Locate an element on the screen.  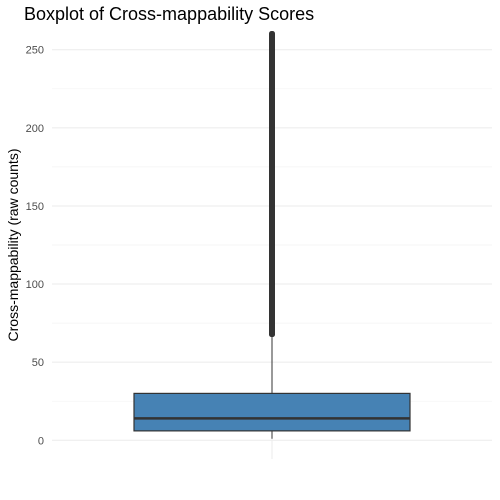
y-axis-ticks: 0 50 100 150 200 250 is located at coordinates (35, 246).